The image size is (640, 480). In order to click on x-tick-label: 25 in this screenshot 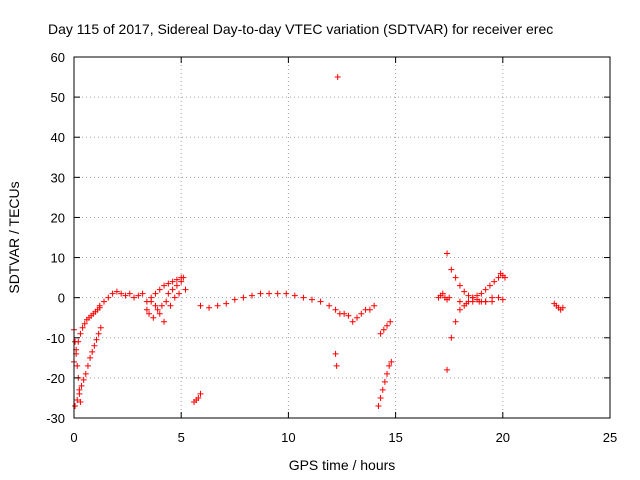, I will do `click(610, 437)`.